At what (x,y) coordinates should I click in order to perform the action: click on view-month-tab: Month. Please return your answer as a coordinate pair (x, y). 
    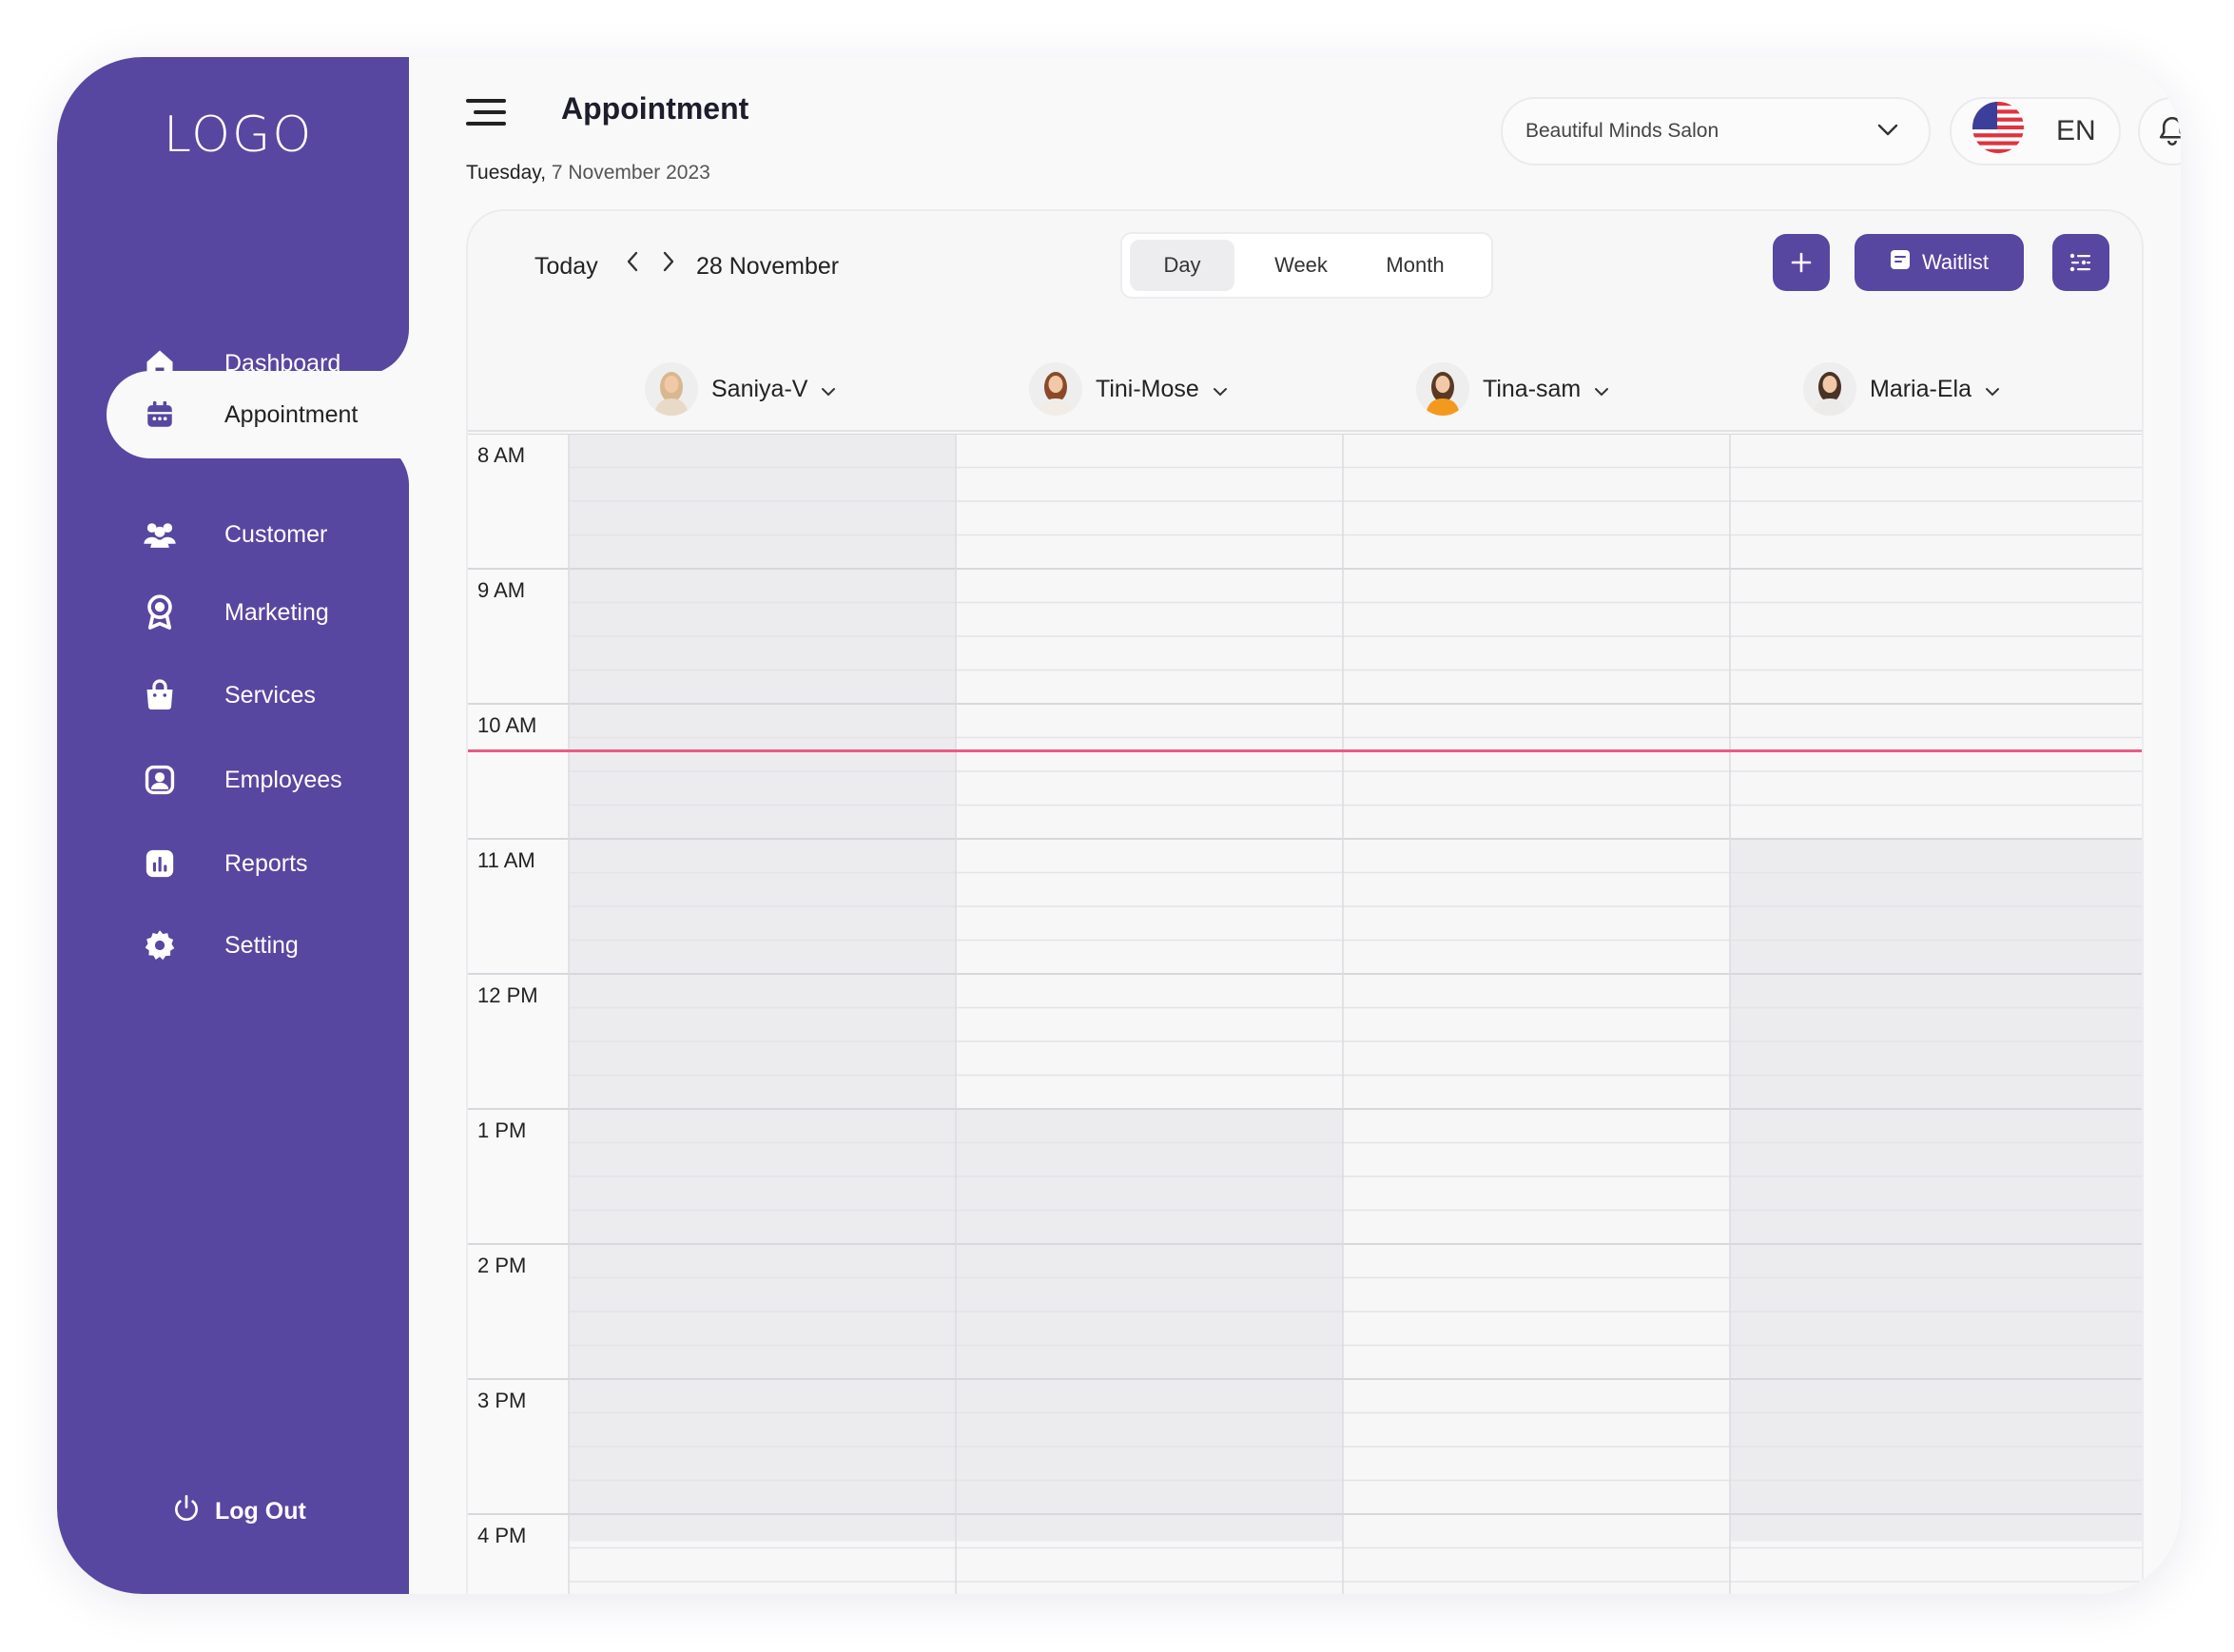
    Looking at the image, I should click on (1415, 265).